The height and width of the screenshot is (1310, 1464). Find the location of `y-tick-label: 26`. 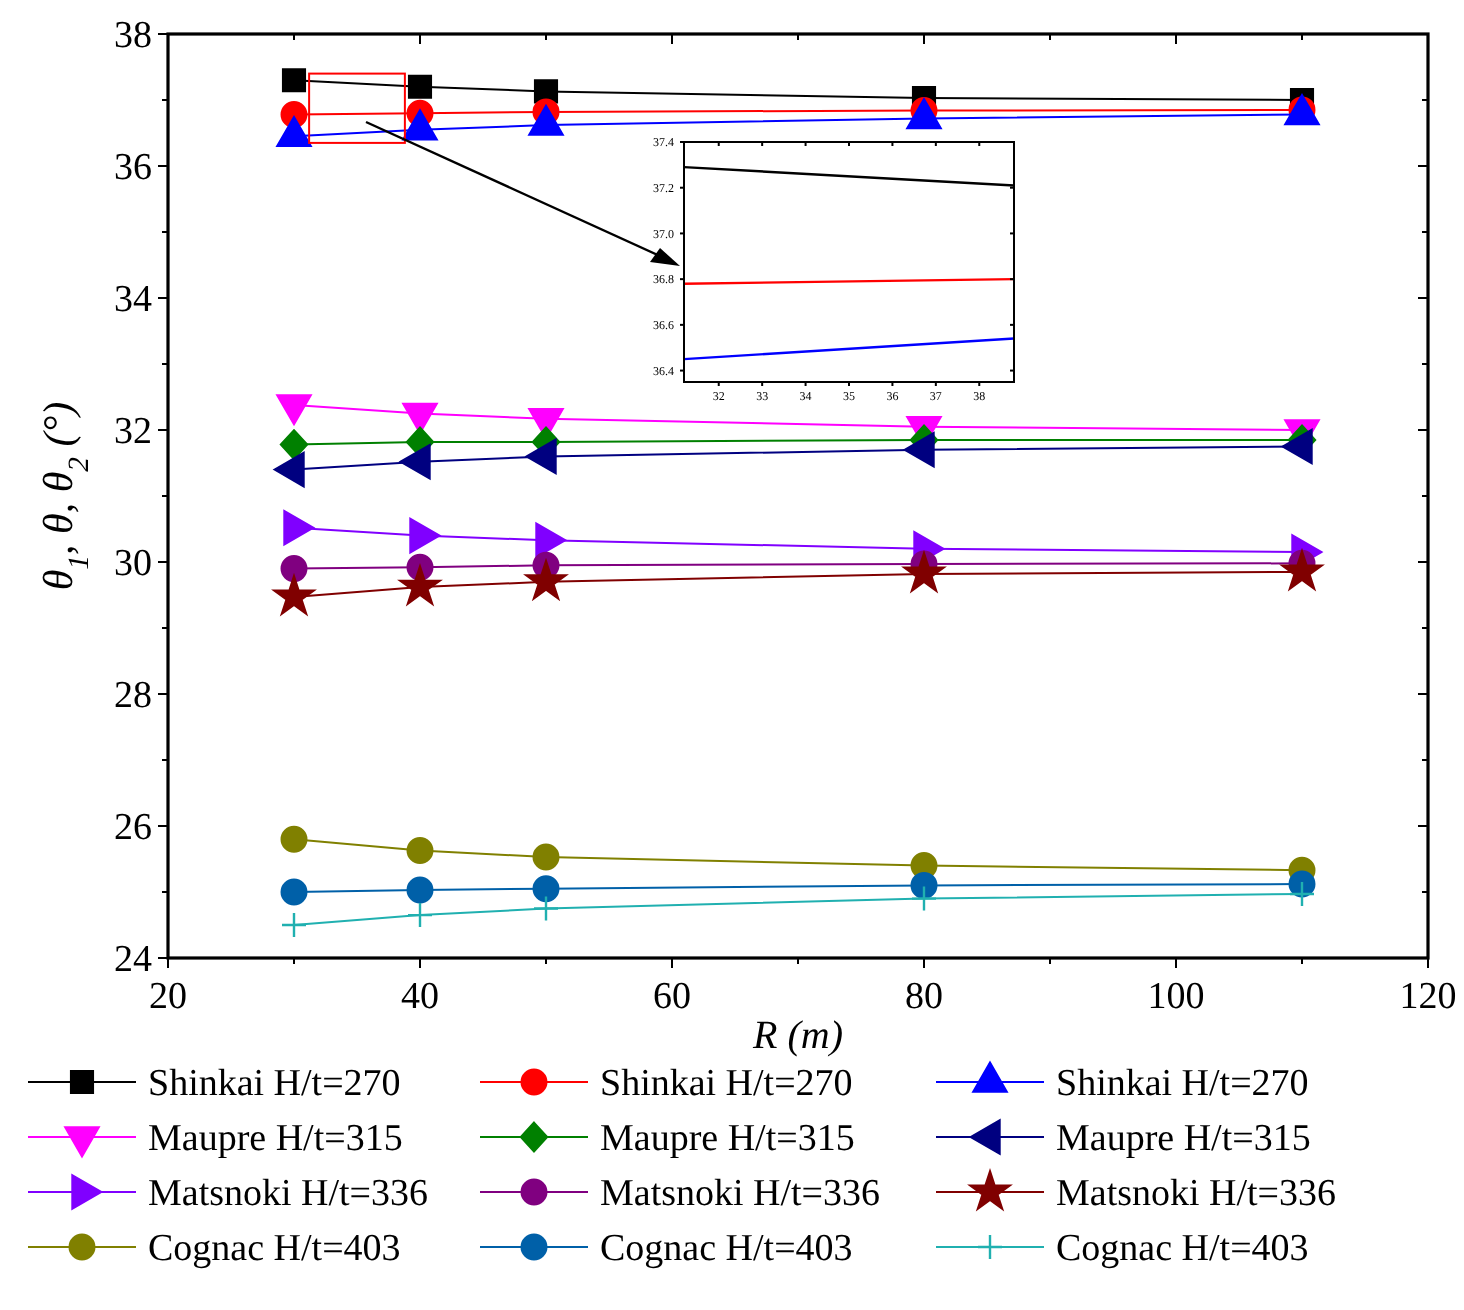

y-tick-label: 26 is located at coordinates (133, 828).